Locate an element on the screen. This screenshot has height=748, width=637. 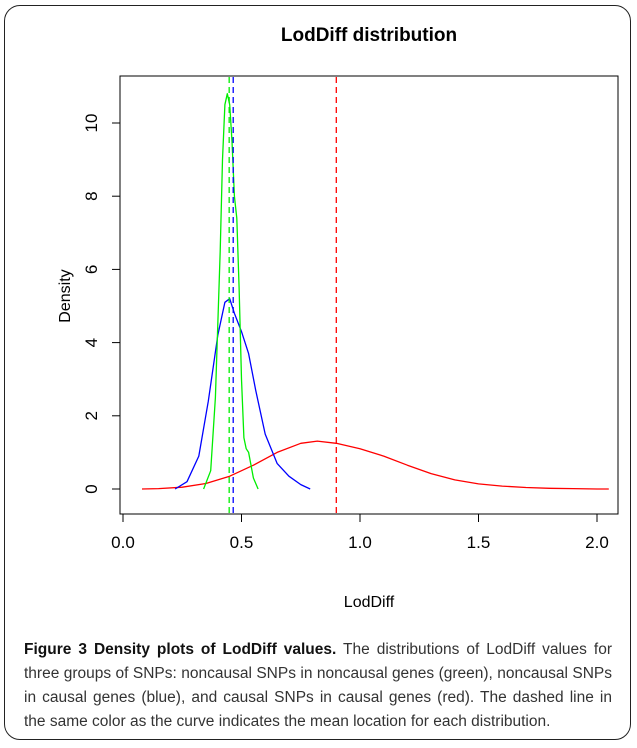
x-tick-label: 0.5 is located at coordinates (242, 542).